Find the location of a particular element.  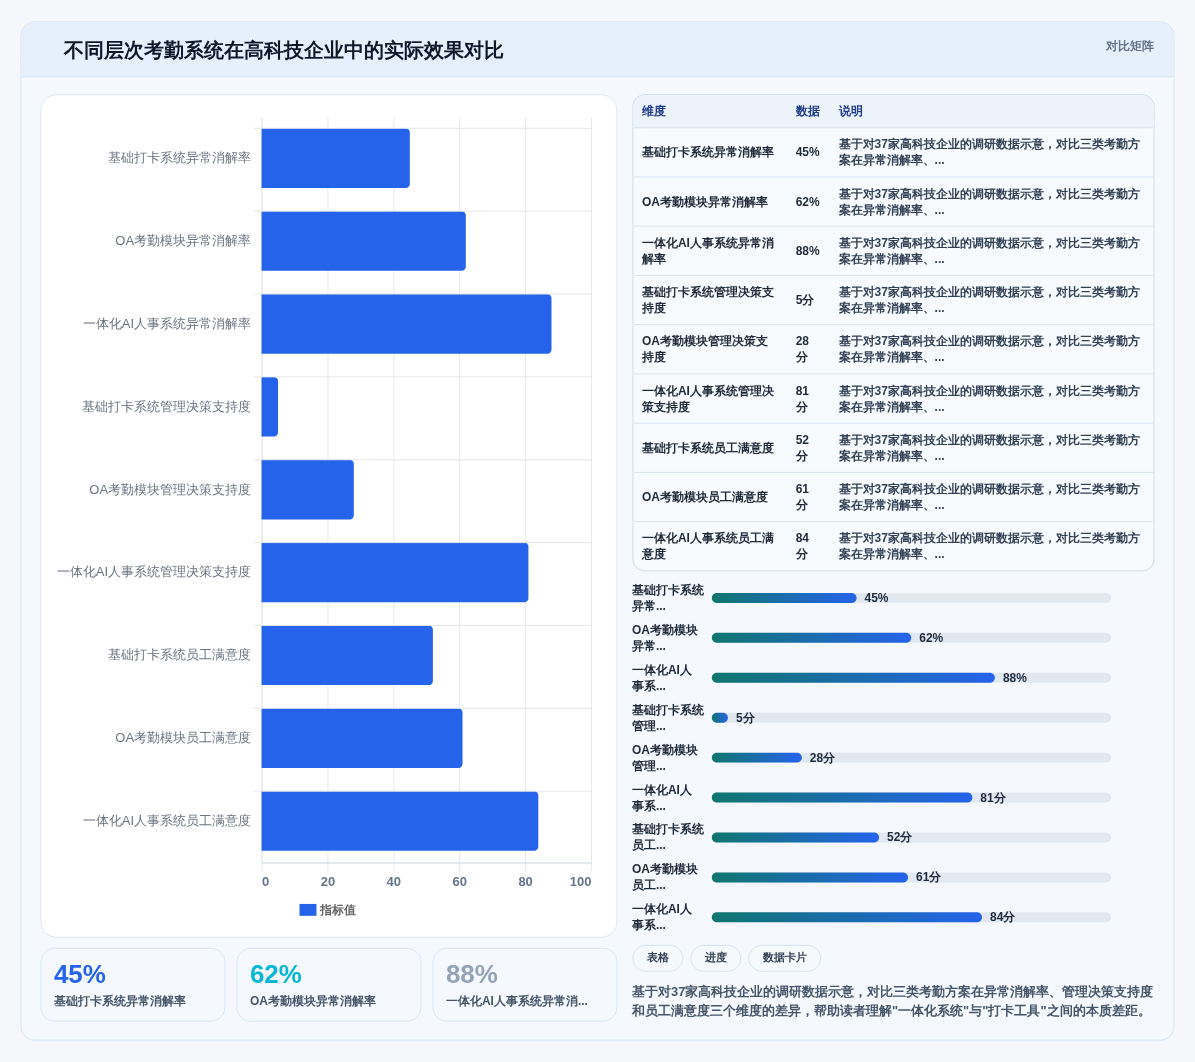

y-tick-label: OA考勤模块管理决策支持度 is located at coordinates (170, 489).